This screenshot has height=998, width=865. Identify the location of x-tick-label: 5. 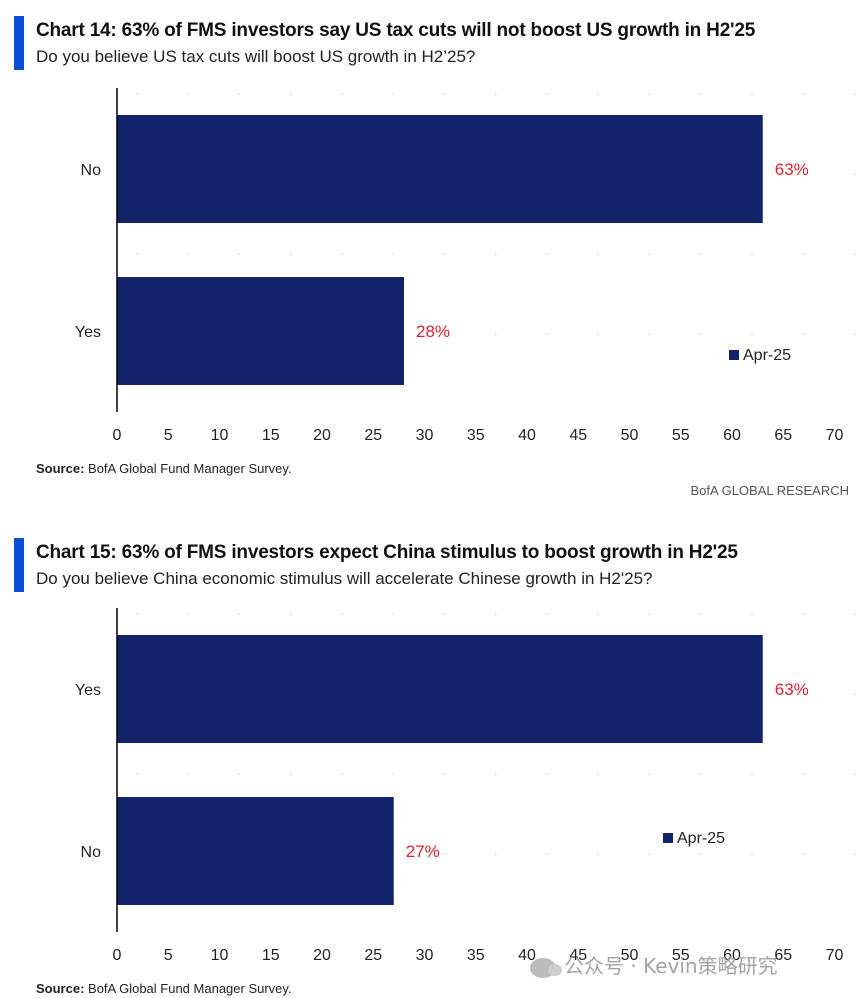
(168, 435).